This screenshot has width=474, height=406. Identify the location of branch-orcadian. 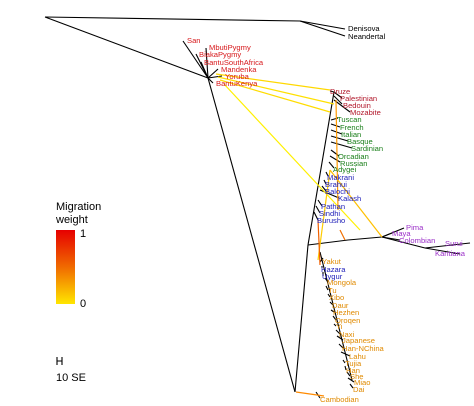
(335, 153).